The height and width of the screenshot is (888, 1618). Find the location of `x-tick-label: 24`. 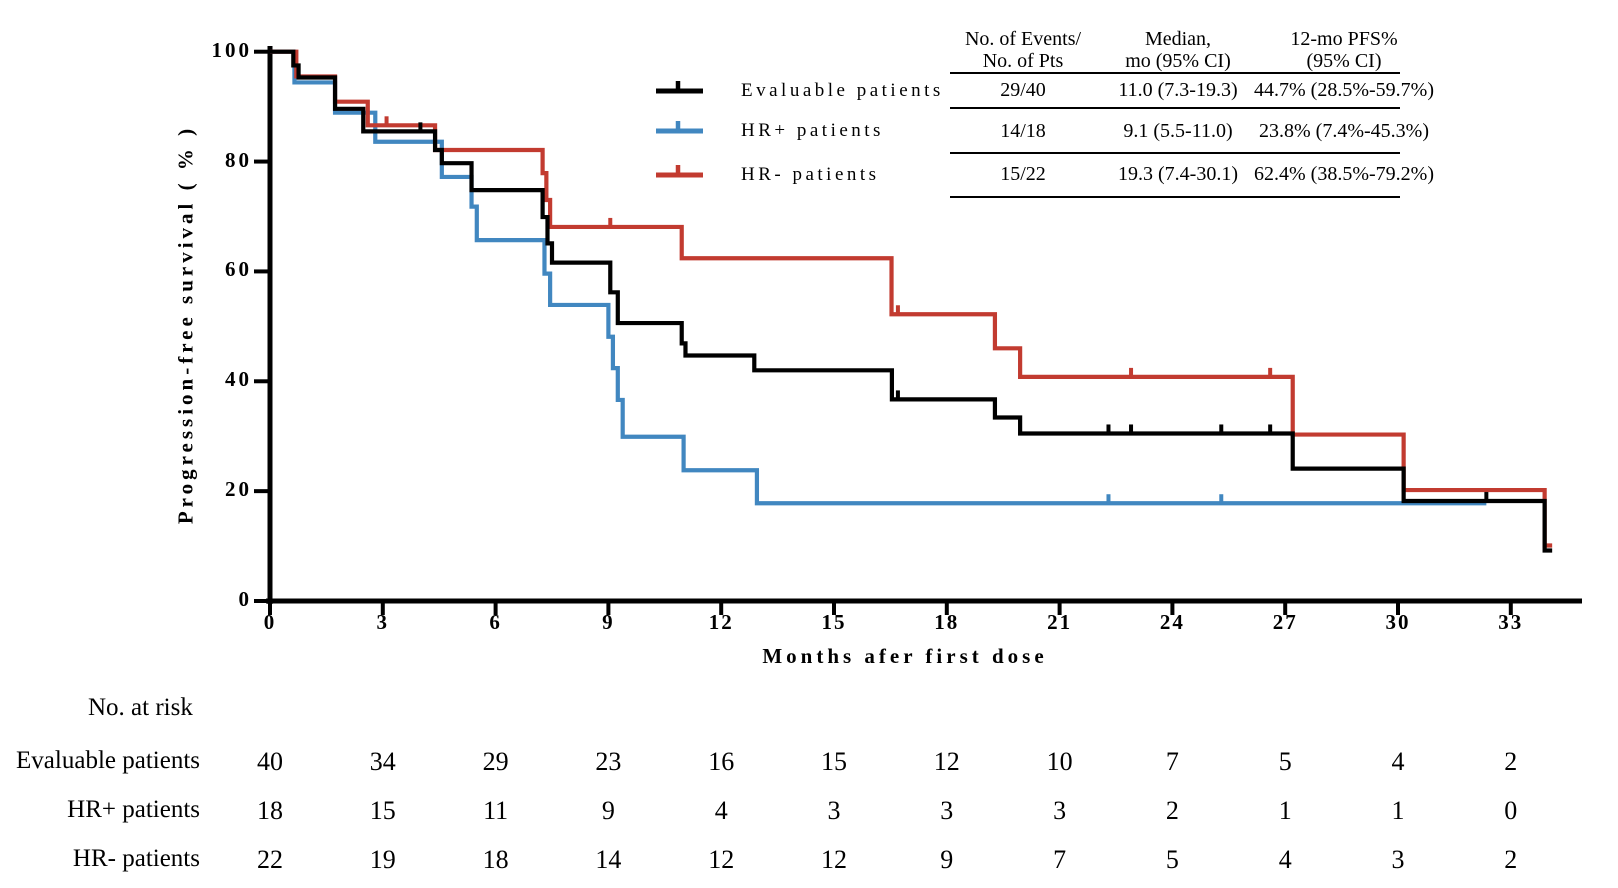

x-tick-label: 24 is located at coordinates (1172, 622).